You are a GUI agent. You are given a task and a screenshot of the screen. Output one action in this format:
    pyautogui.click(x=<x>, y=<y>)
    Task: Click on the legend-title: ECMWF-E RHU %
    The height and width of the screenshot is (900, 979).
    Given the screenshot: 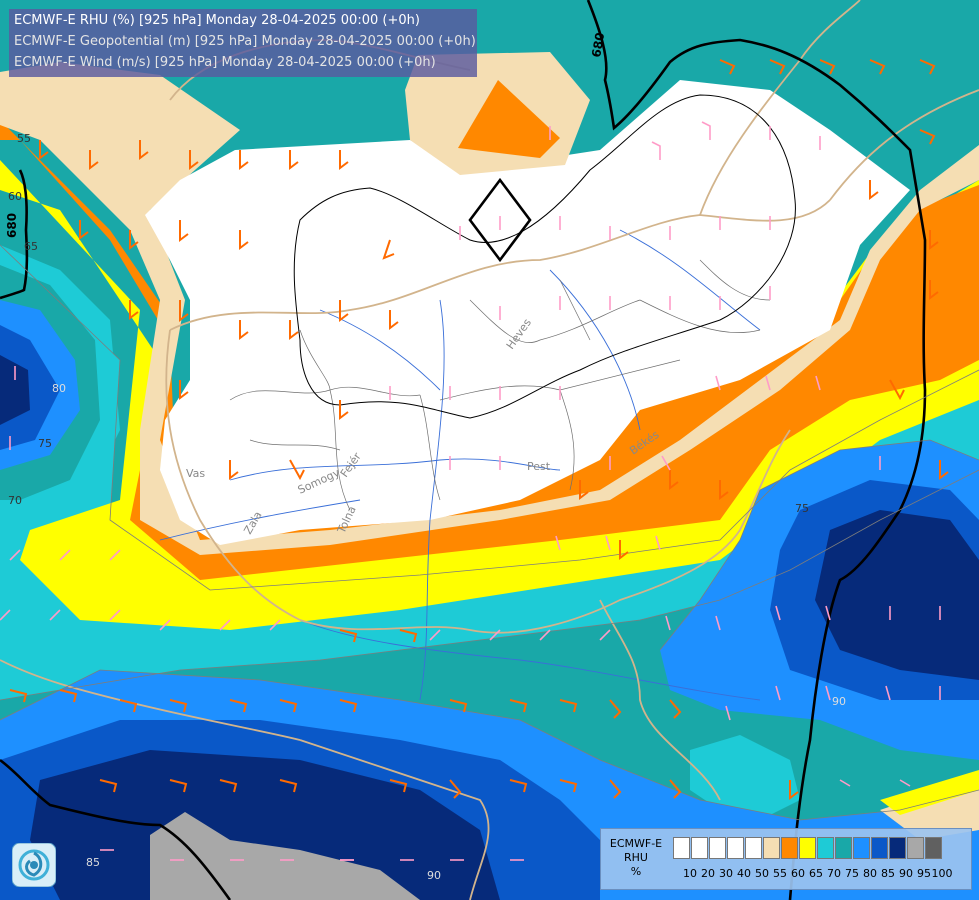 What is the action you would take?
    pyautogui.click(x=636, y=858)
    